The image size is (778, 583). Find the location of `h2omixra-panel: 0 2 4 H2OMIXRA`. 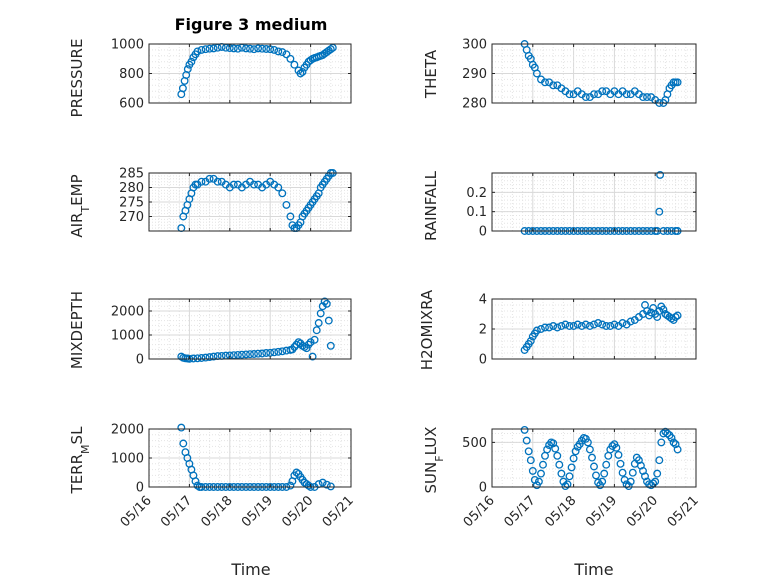

h2omixra-panel: 0 2 4 H2OMIXRA is located at coordinates (557, 329).